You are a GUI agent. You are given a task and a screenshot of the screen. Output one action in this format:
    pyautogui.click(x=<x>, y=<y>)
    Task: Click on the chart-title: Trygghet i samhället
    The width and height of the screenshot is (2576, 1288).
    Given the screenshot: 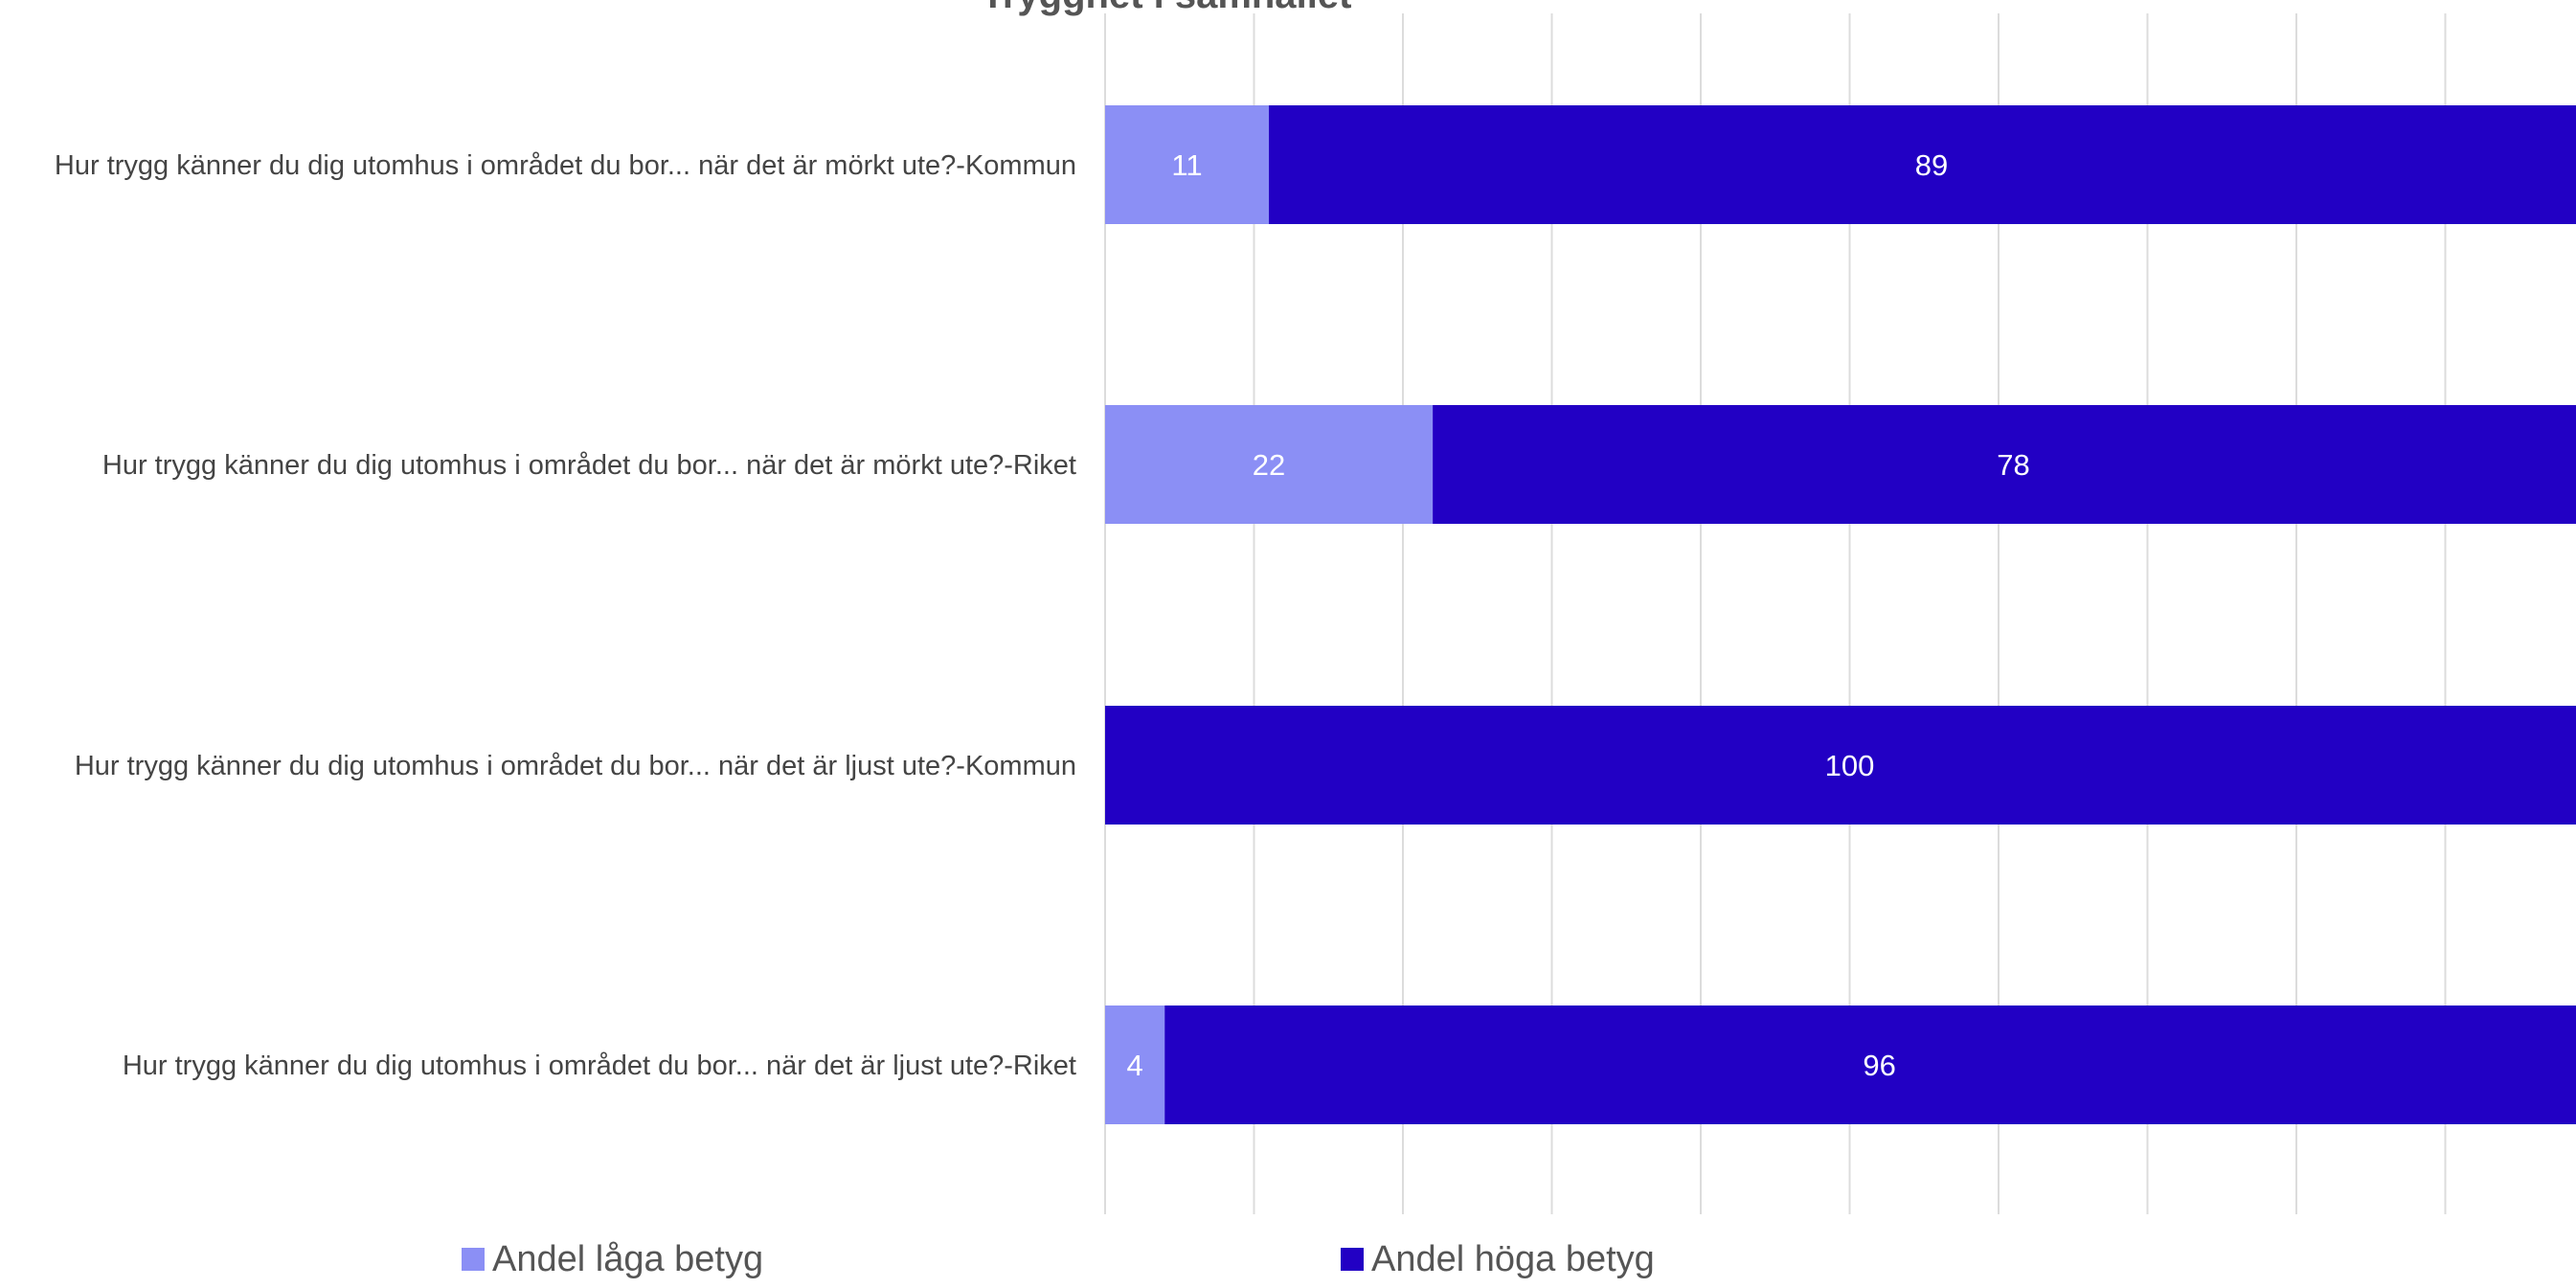 What is the action you would take?
    pyautogui.click(x=1167, y=8)
    